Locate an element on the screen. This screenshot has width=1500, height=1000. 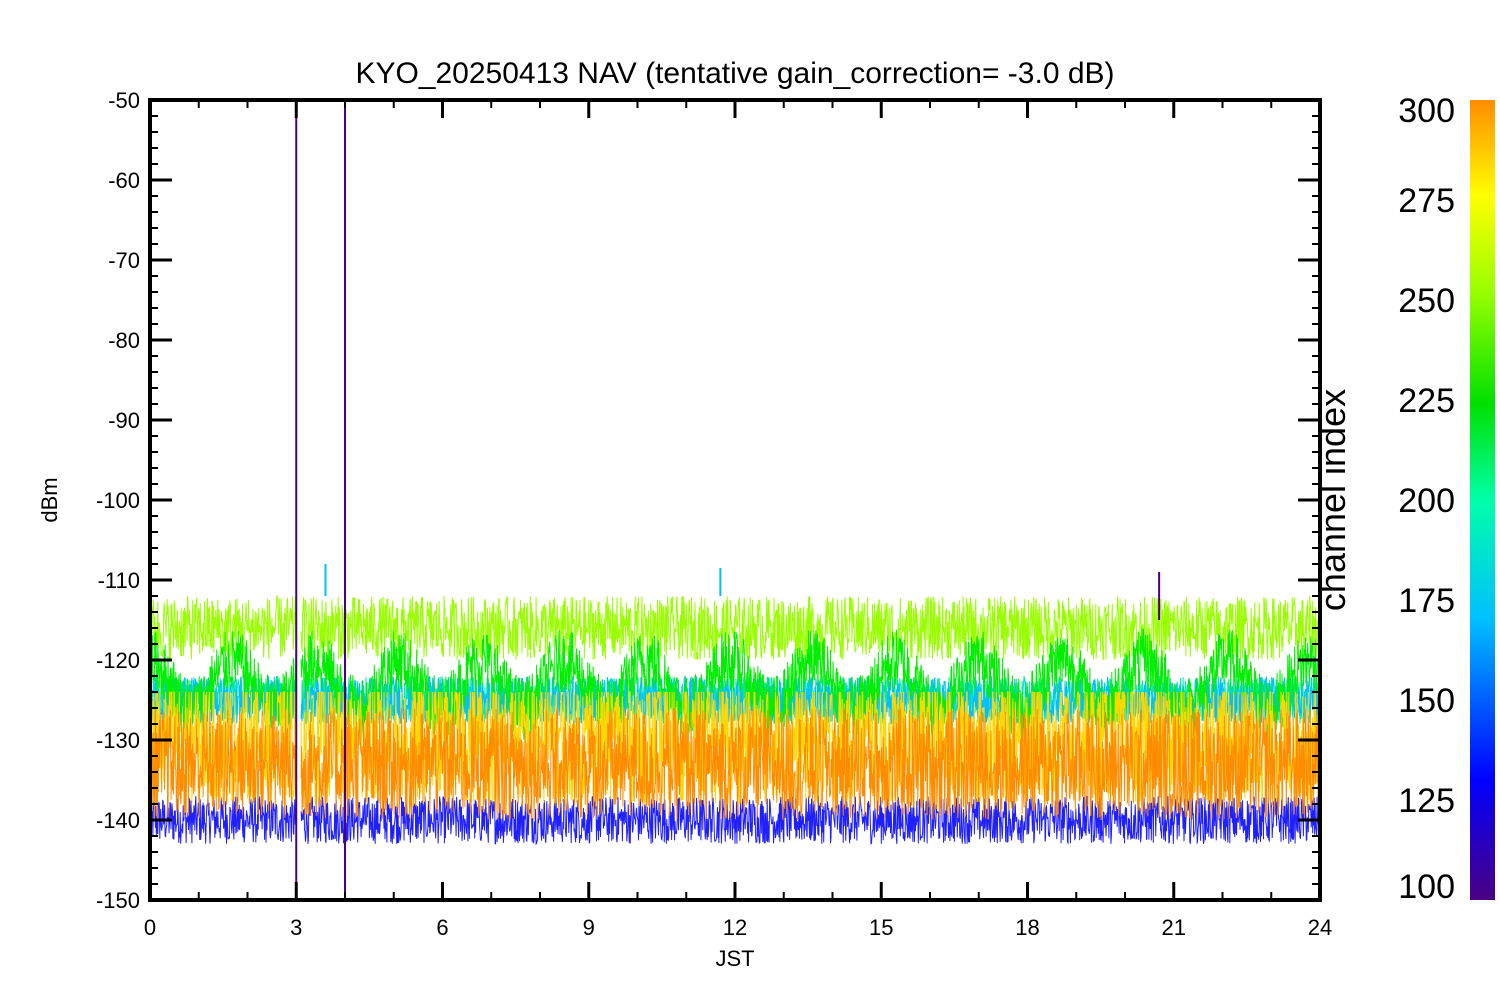
x-tick-label: 3 is located at coordinates (296, 927).